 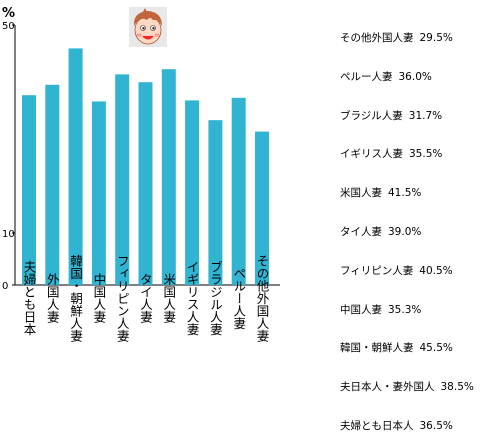 What do you see at coordinates (98, 298) in the screenshot?
I see `x-tick-label: 中国人妻` at bounding box center [98, 298].